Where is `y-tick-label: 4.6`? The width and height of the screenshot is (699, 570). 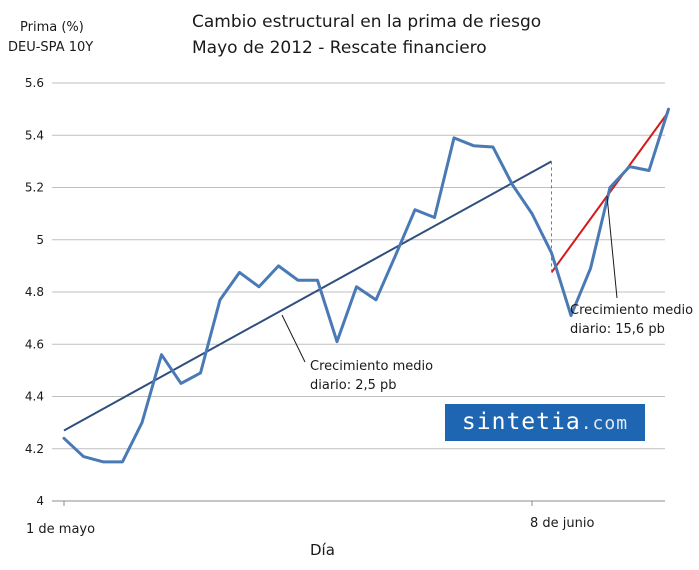 y-tick-label: 4.6 is located at coordinates (34, 344).